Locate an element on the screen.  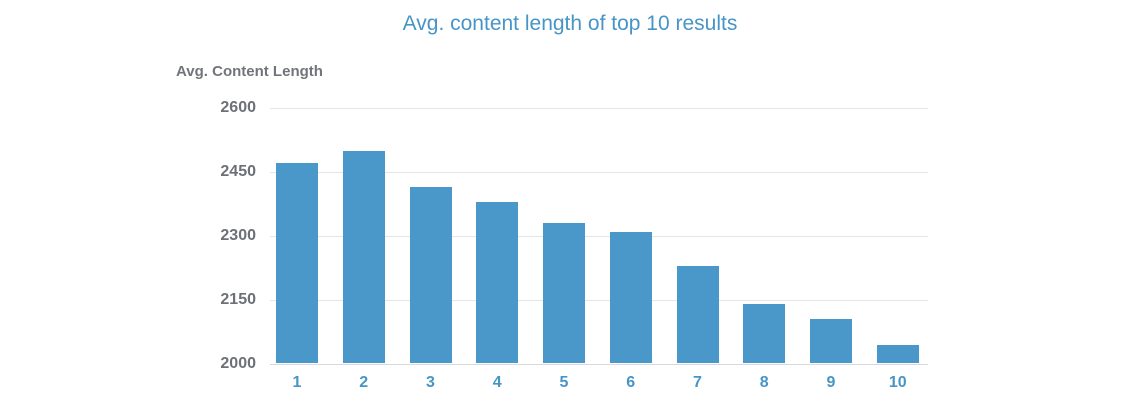
y-tick-label: 2450 is located at coordinates (238, 171).